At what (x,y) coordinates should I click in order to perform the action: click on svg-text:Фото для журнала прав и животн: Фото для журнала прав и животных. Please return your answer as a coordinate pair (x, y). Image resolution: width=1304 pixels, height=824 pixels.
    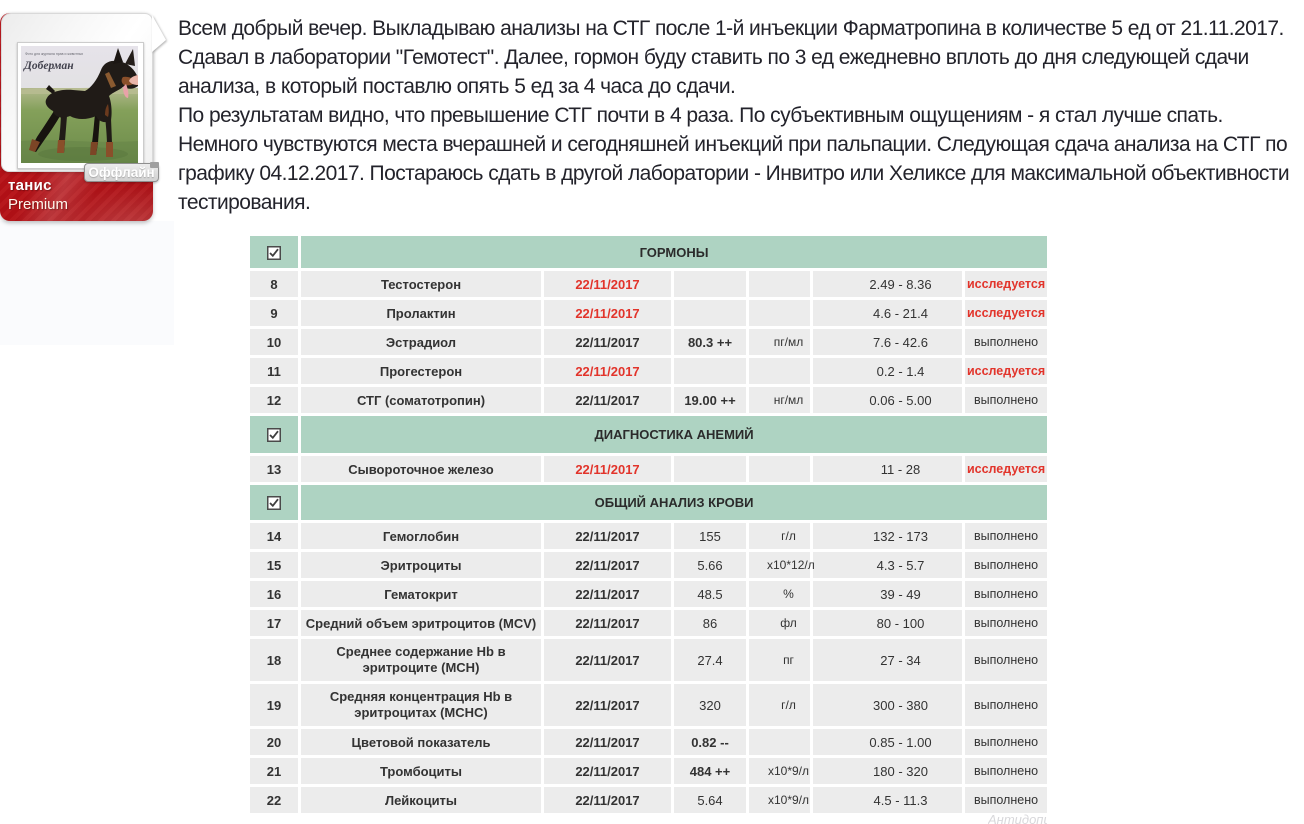
    Looking at the image, I should click on (54, 54).